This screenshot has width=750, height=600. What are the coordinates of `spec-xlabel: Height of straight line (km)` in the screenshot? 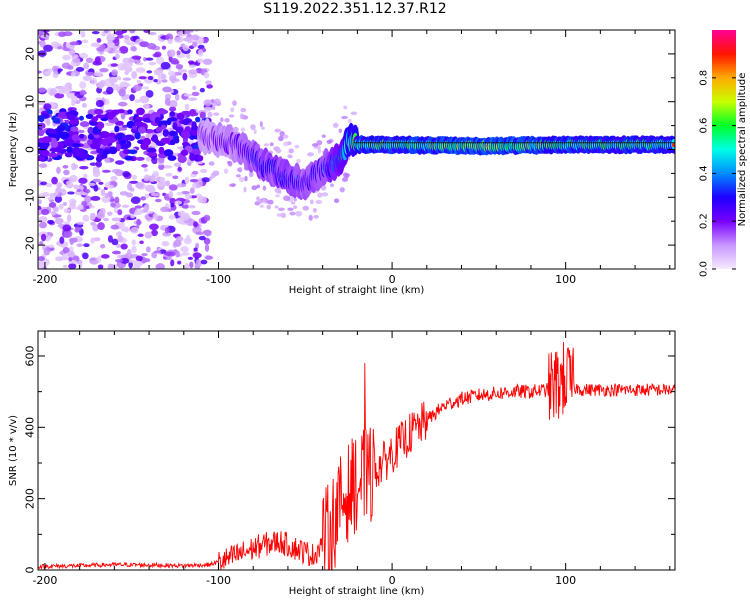 It's located at (357, 290).